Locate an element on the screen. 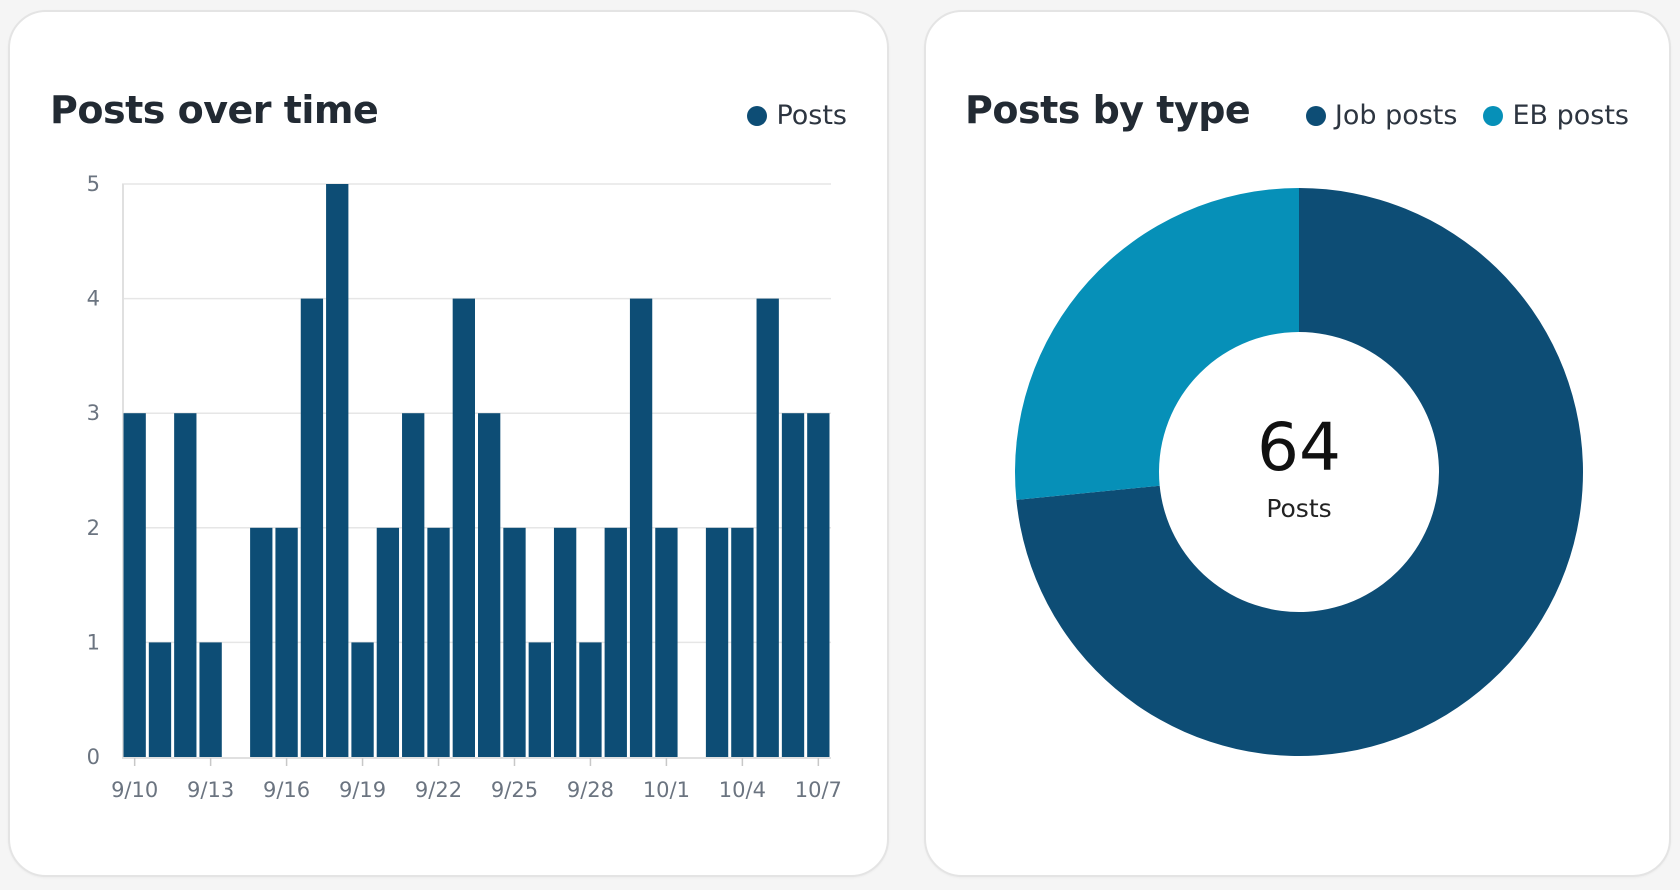 The height and width of the screenshot is (890, 1680). y-tick-label: 4 is located at coordinates (93, 299).